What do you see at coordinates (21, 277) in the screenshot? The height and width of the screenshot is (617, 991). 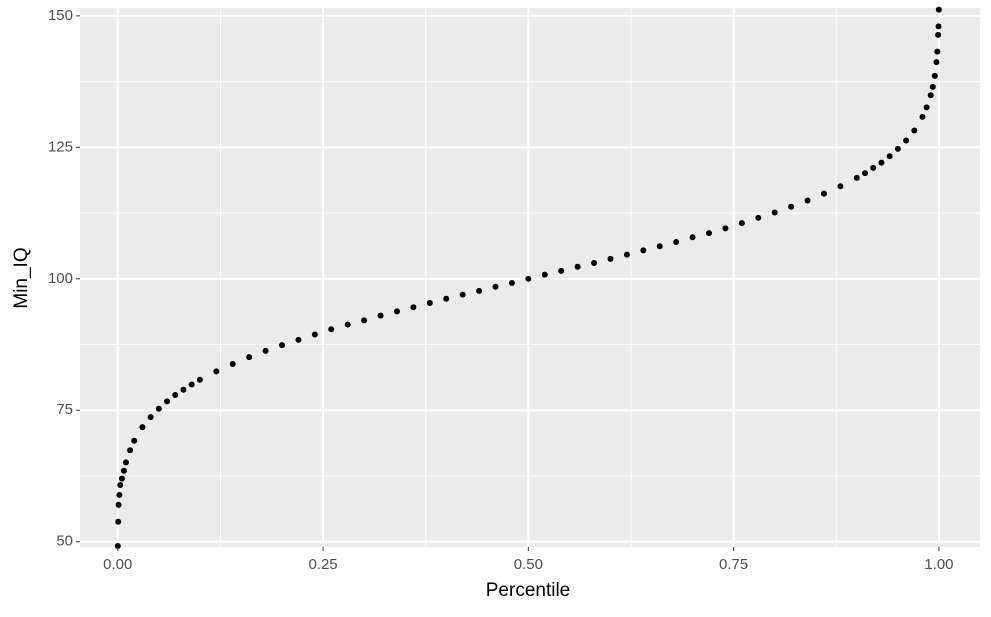 I see `y-axis-title: Min_IQ` at bounding box center [21, 277].